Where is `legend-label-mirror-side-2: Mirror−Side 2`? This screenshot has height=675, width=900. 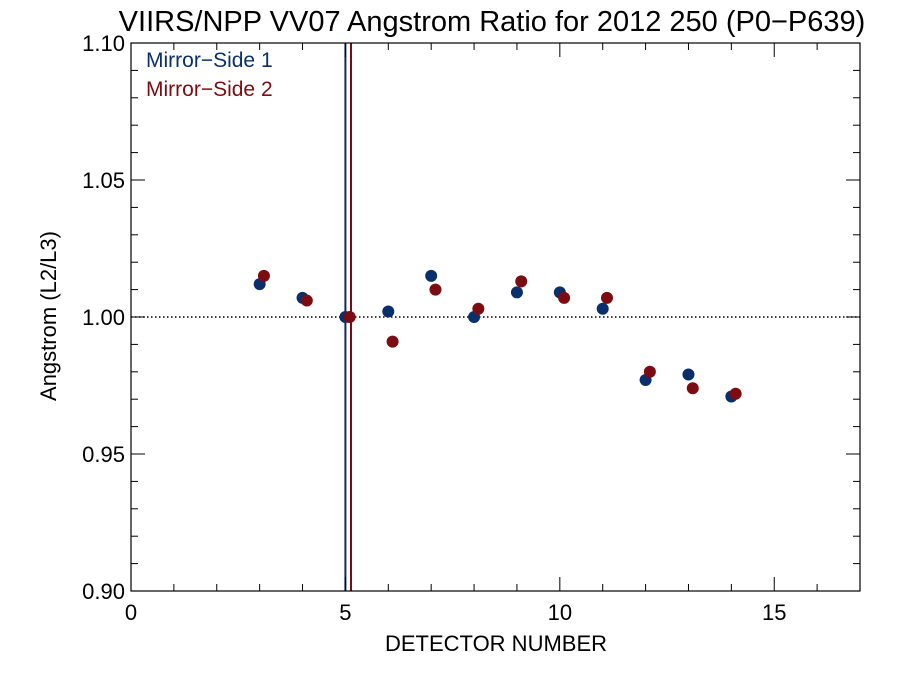
legend-label-mirror-side-2: Mirror−Side 2 is located at coordinates (209, 89).